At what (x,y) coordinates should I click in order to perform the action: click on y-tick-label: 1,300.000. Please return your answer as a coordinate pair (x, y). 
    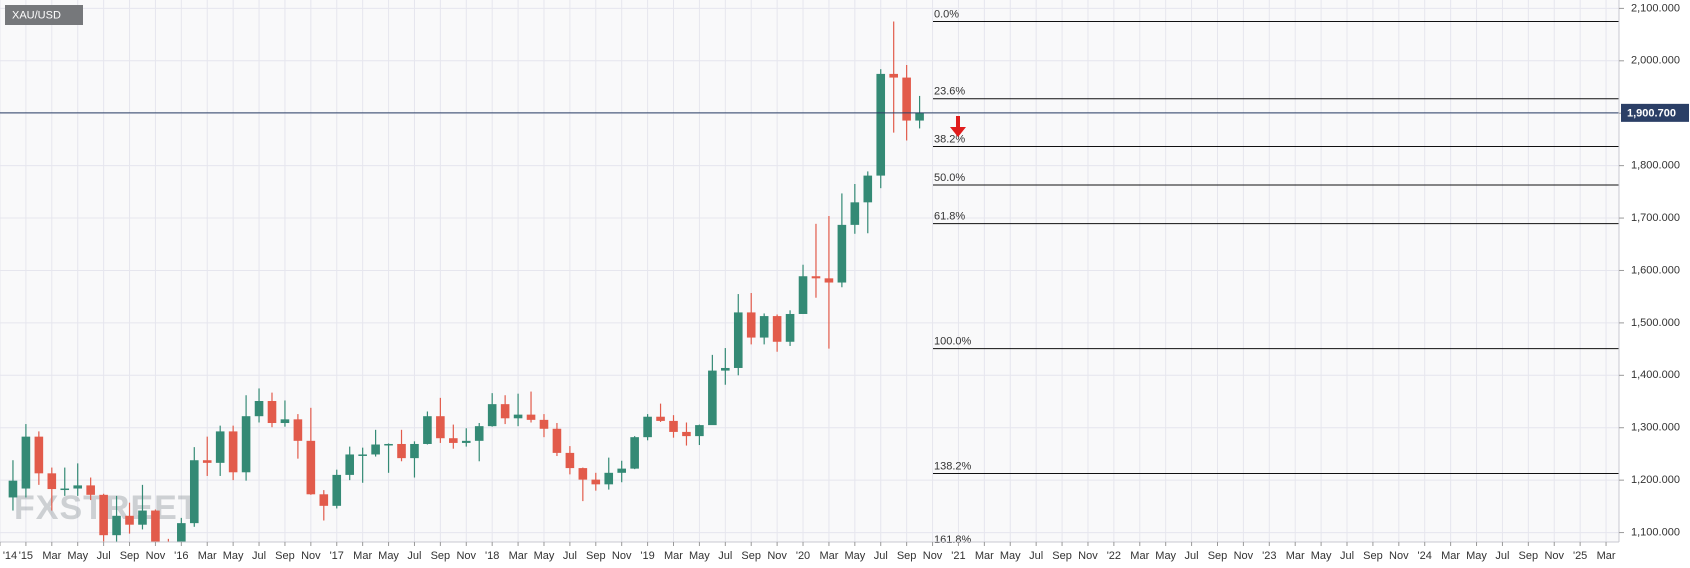
    Looking at the image, I should click on (1655, 428).